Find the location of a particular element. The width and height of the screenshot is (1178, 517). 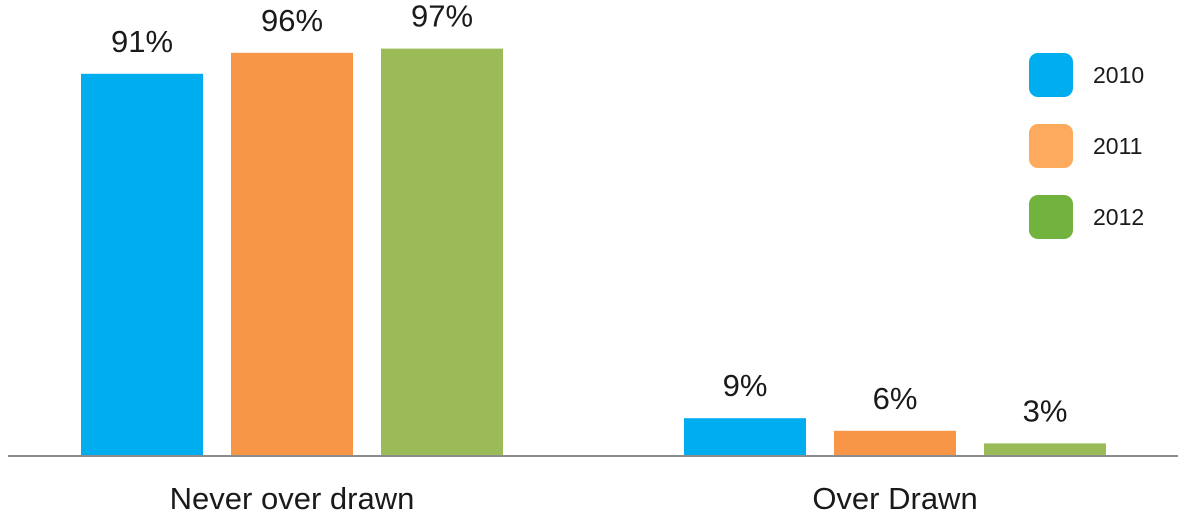

bar-2012-never-over-drawn is located at coordinates (442, 252).